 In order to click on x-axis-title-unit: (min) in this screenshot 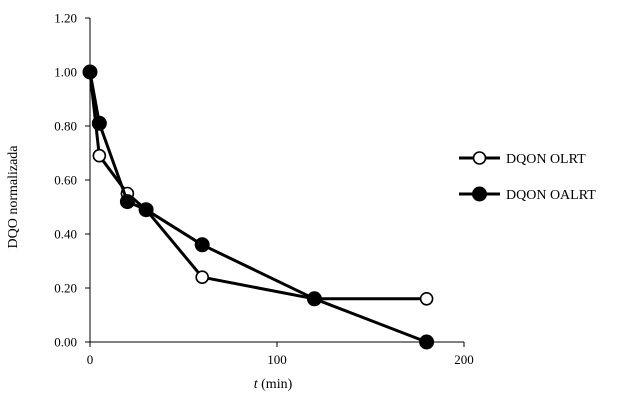, I will do `click(275, 384)`.